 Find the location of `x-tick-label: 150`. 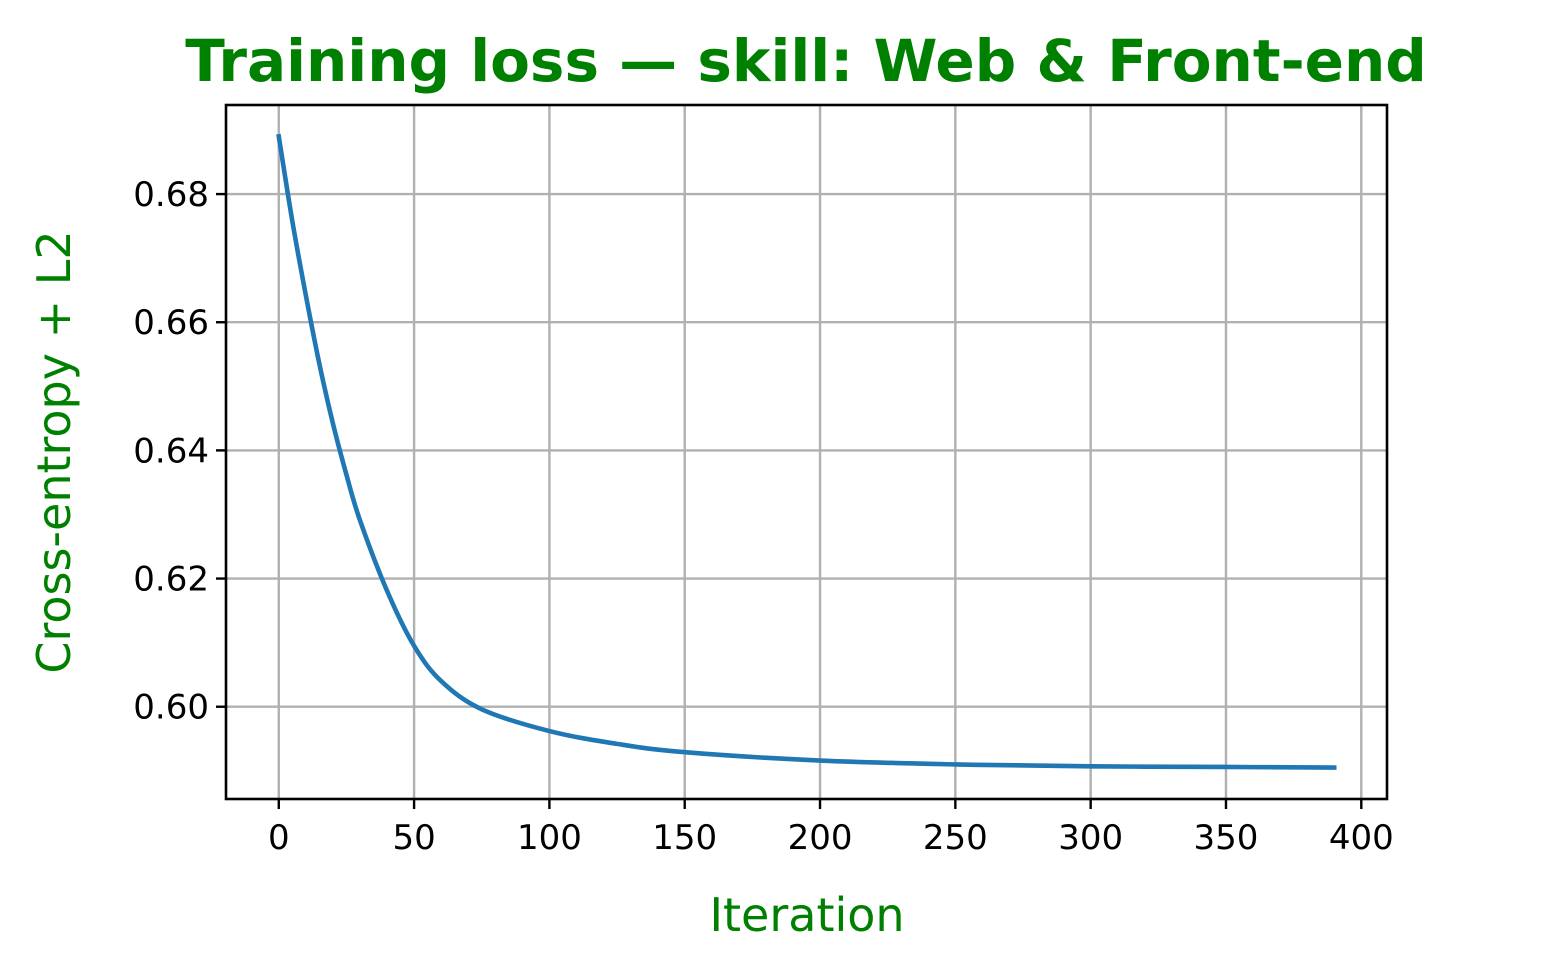

x-tick-label: 150 is located at coordinates (684, 838).